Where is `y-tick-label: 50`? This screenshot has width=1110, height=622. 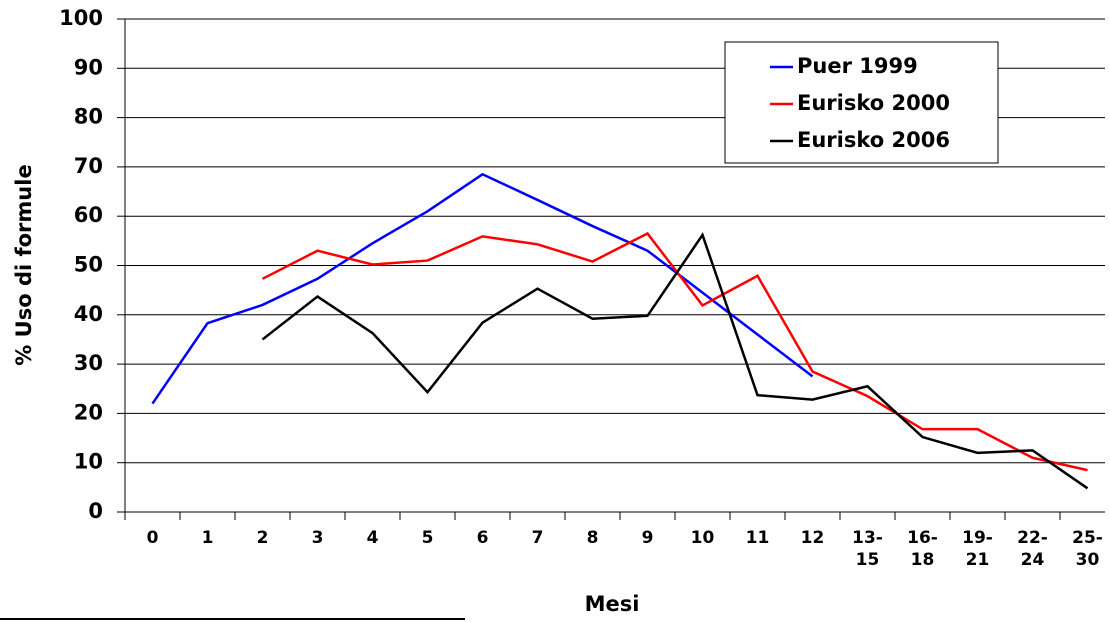
y-tick-label: 50 is located at coordinates (88, 265).